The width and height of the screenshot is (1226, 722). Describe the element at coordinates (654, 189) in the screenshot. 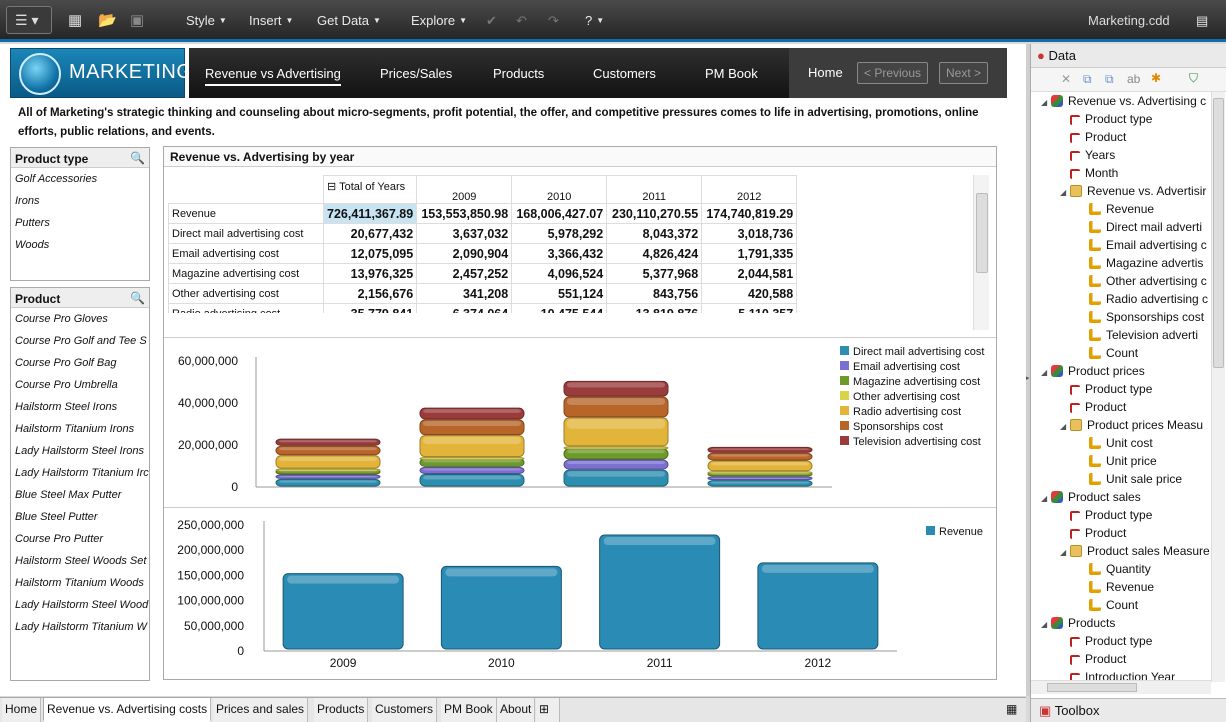

I see `year-header: 2011` at that location.